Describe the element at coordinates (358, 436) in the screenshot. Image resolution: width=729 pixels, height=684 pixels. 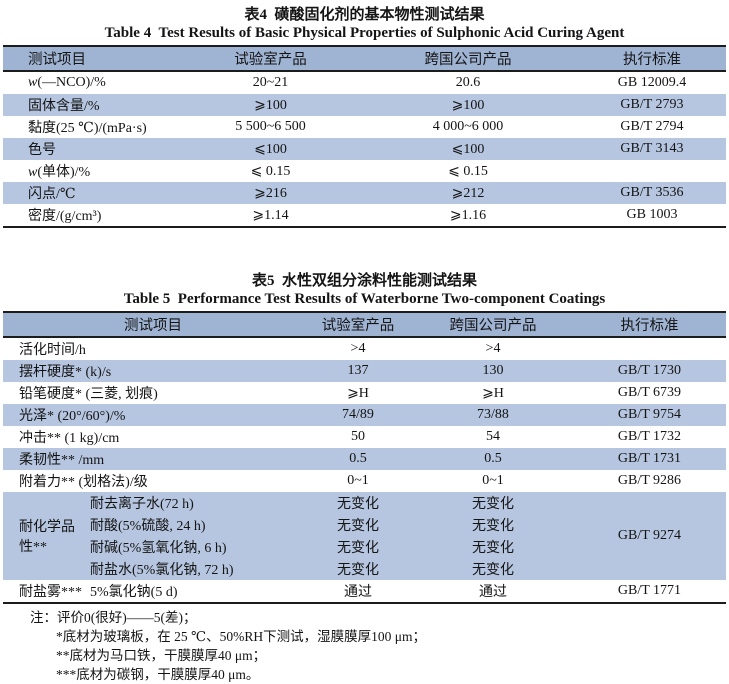
I see `cell-lab-value: 50` at that location.